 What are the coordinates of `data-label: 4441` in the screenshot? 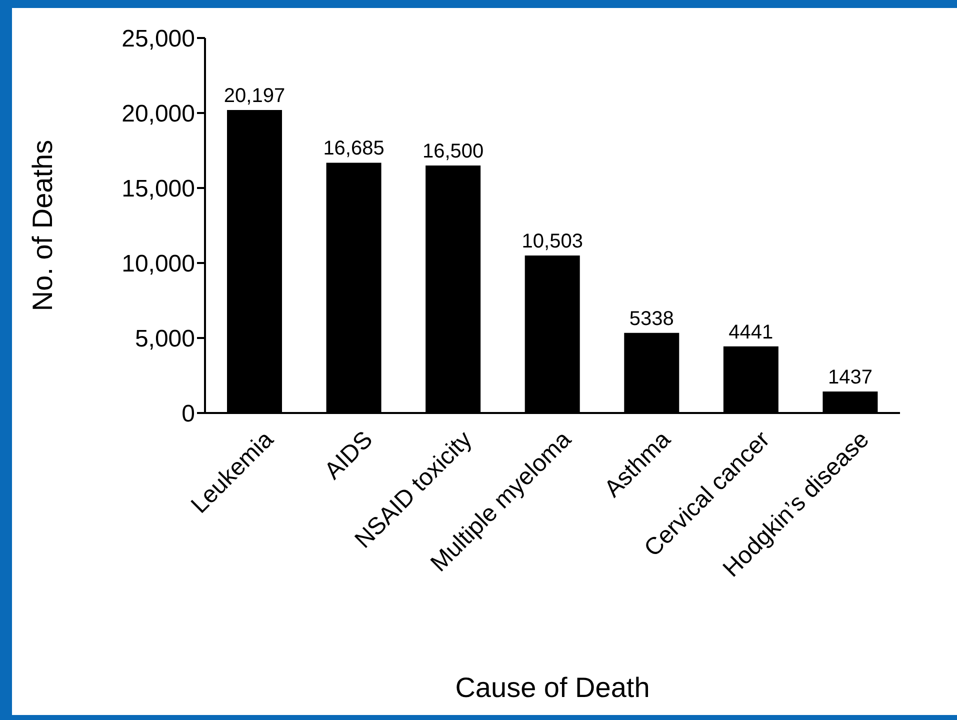 It's located at (751, 332).